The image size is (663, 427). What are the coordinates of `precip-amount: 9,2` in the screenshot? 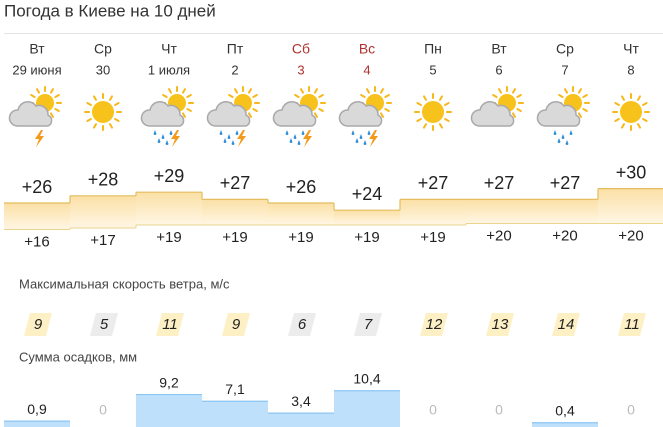 It's located at (169, 382).